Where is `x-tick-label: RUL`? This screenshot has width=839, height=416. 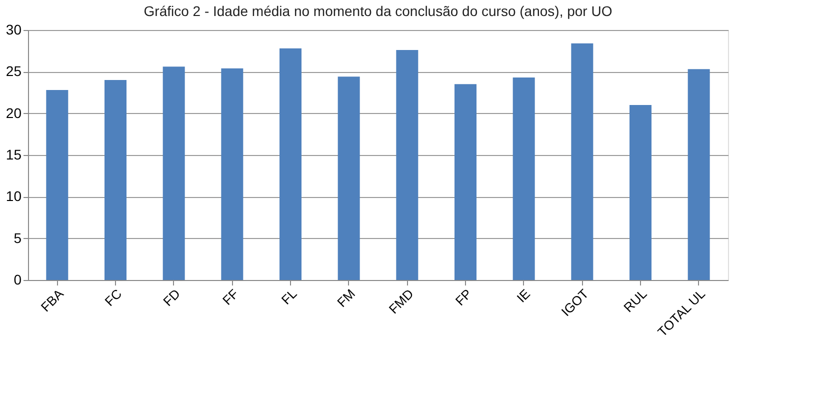 x-tick-label: RUL is located at coordinates (635, 301).